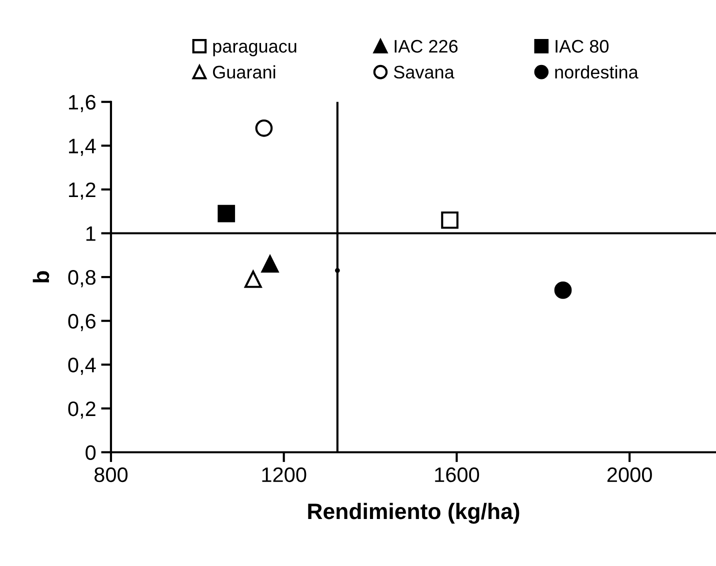 This screenshot has width=716, height=566. What do you see at coordinates (91, 452) in the screenshot?
I see `y-tick-label: 0` at bounding box center [91, 452].